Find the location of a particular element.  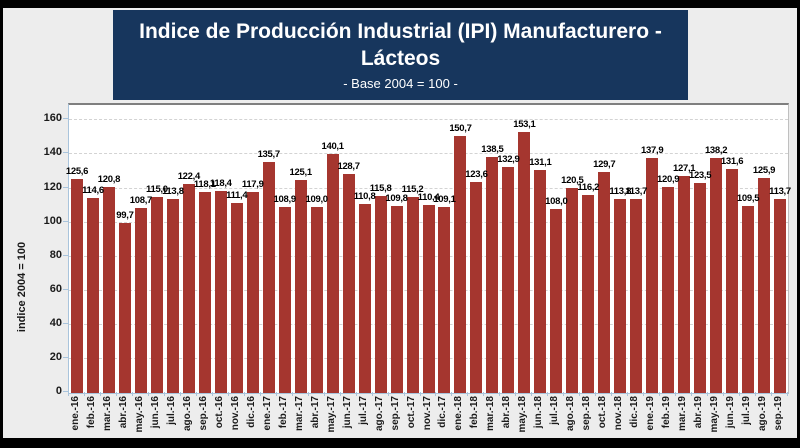

y-tick-label: 140 is located at coordinates (52, 152).